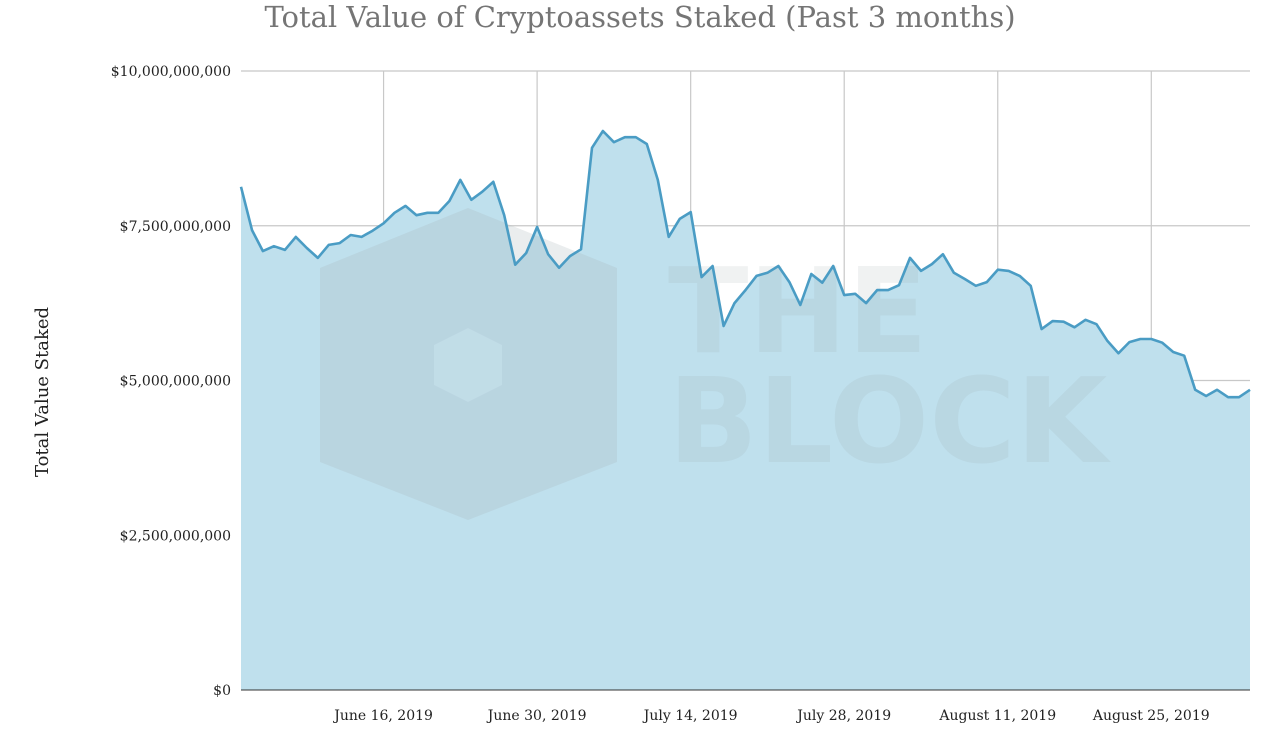 The height and width of the screenshot is (731, 1280). I want to click on y-tick-label: $7,500,000,000, so click(175, 227).